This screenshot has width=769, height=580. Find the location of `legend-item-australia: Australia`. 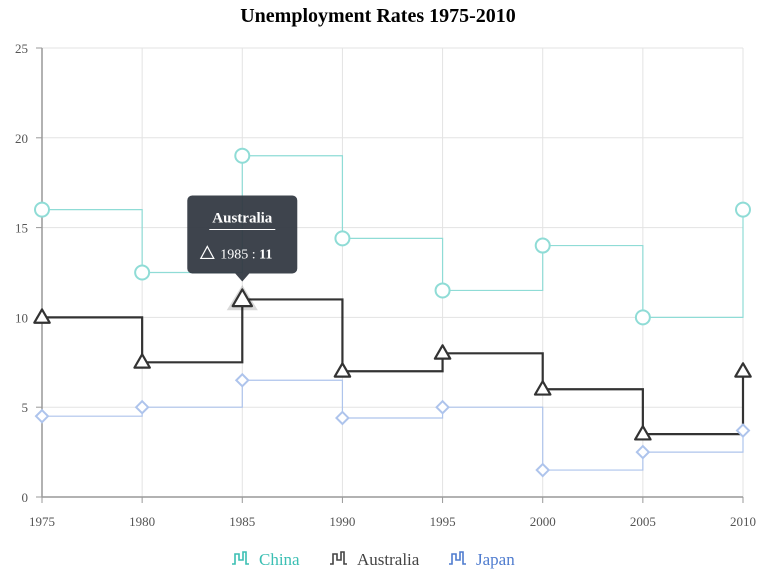

legend-item-australia: Australia is located at coordinates (375, 559).